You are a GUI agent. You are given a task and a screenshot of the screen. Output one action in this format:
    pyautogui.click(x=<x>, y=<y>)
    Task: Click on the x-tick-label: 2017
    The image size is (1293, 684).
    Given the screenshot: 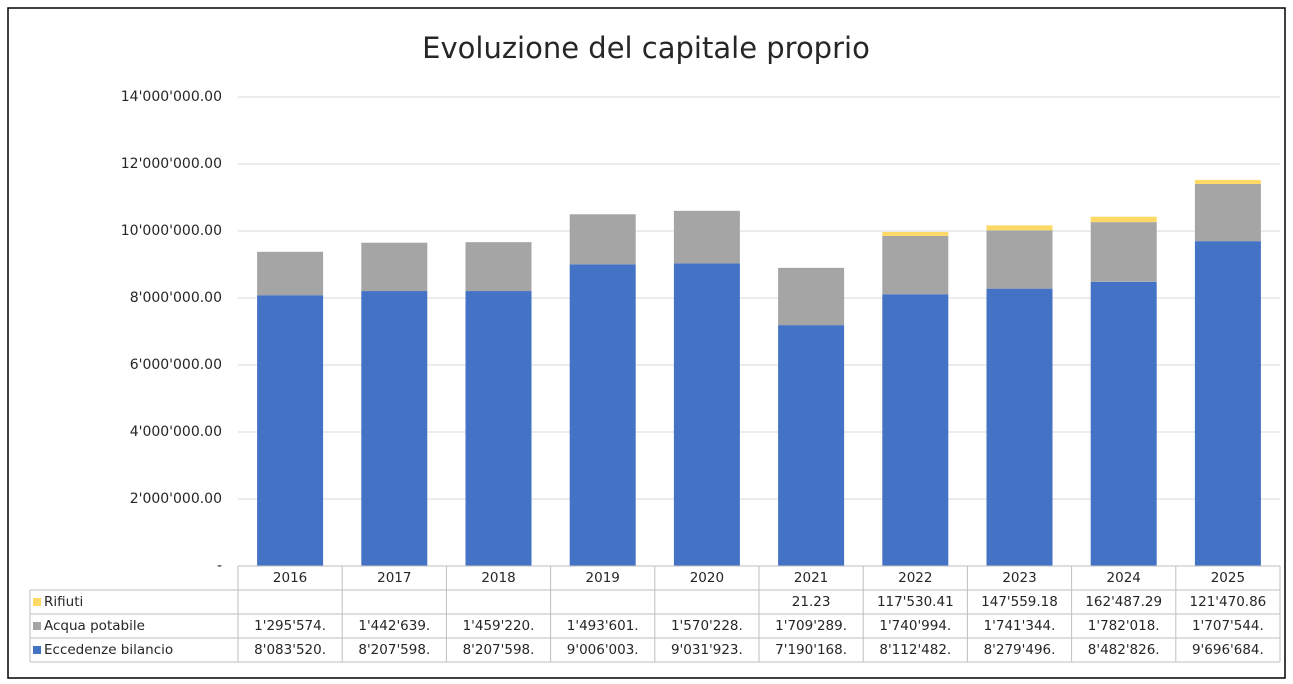 What is the action you would take?
    pyautogui.click(x=394, y=578)
    